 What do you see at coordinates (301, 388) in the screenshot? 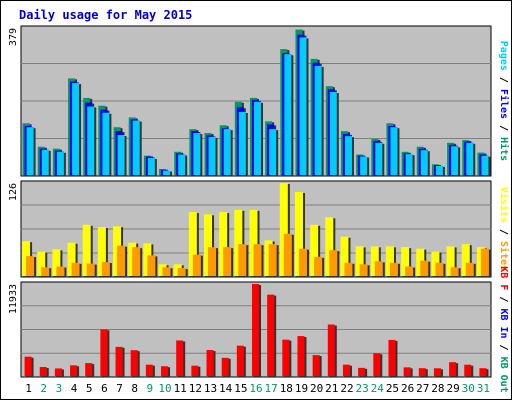
I see `x-tick-label: 19` at bounding box center [301, 388].